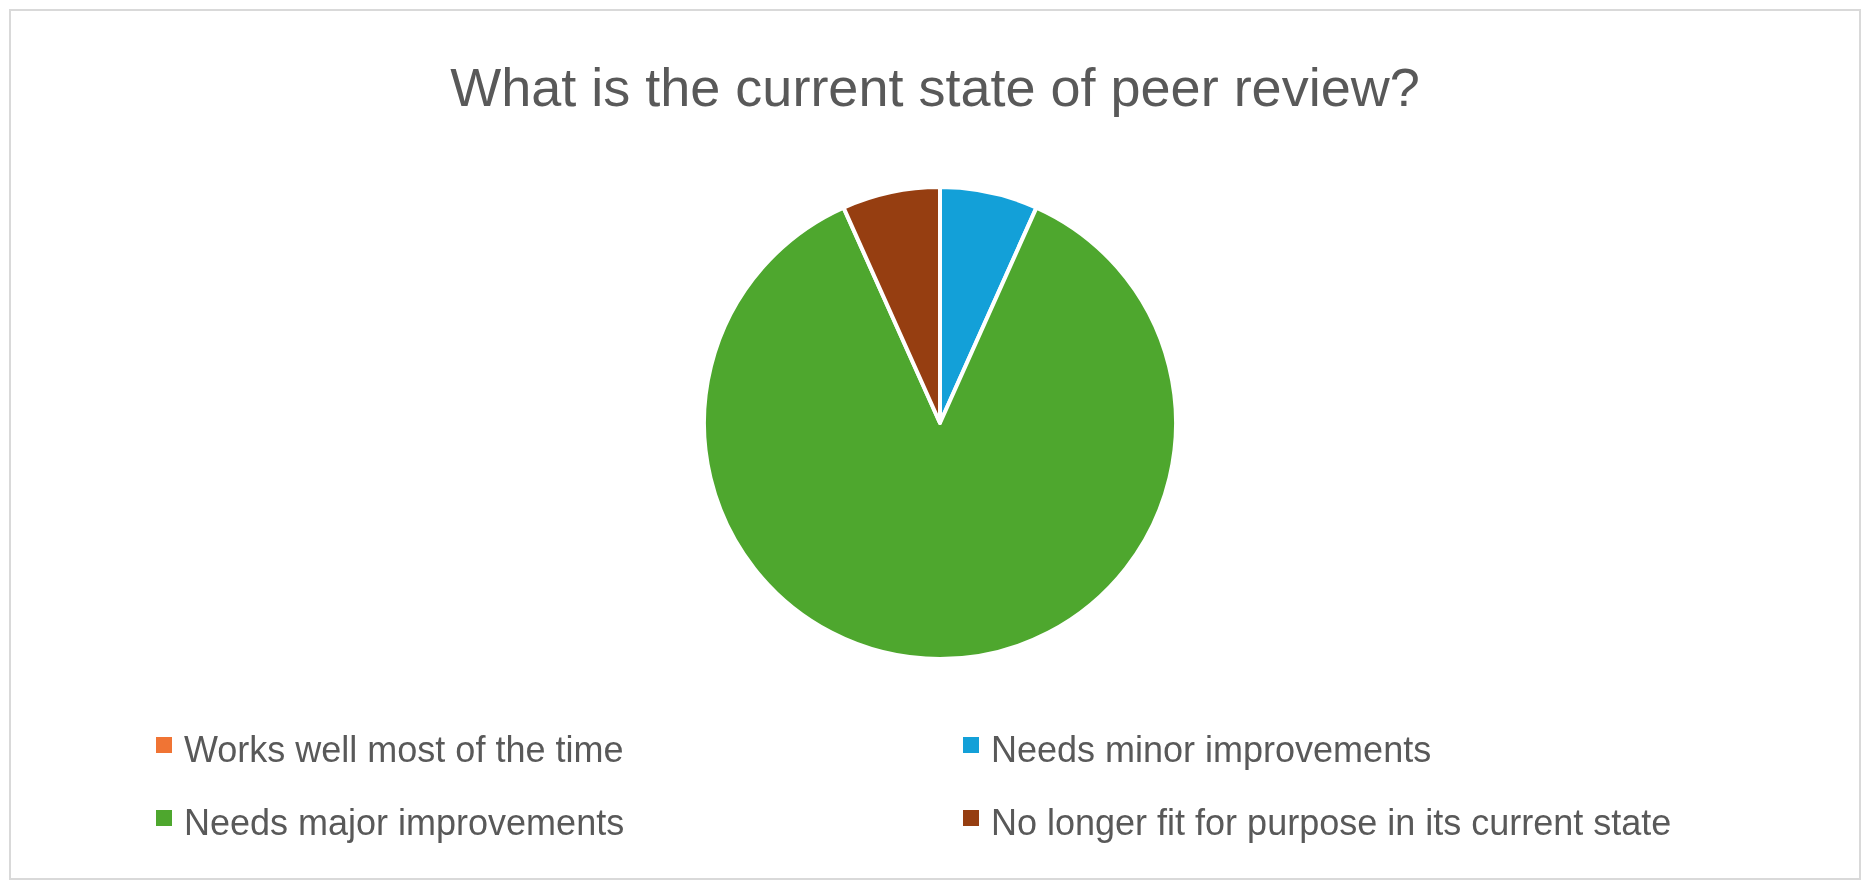 This screenshot has width=1870, height=889. I want to click on legend-label: No longer fit for purpose in its current state, so click(1331, 822).